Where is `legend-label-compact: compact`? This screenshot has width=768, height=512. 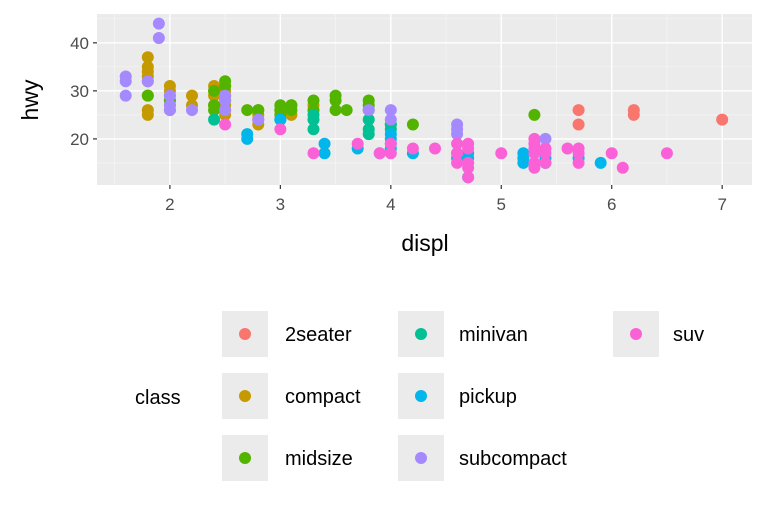 legend-label-compact: compact is located at coordinates (323, 397).